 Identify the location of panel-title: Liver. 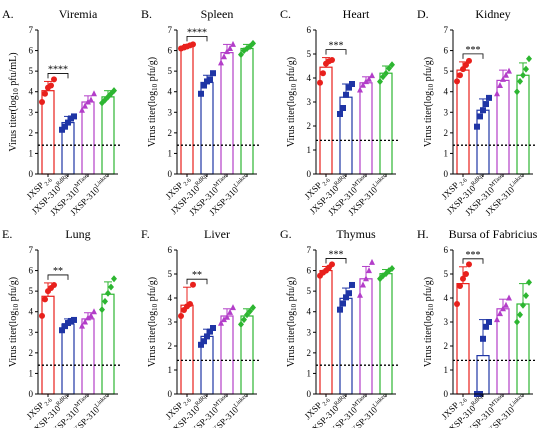
(217, 234).